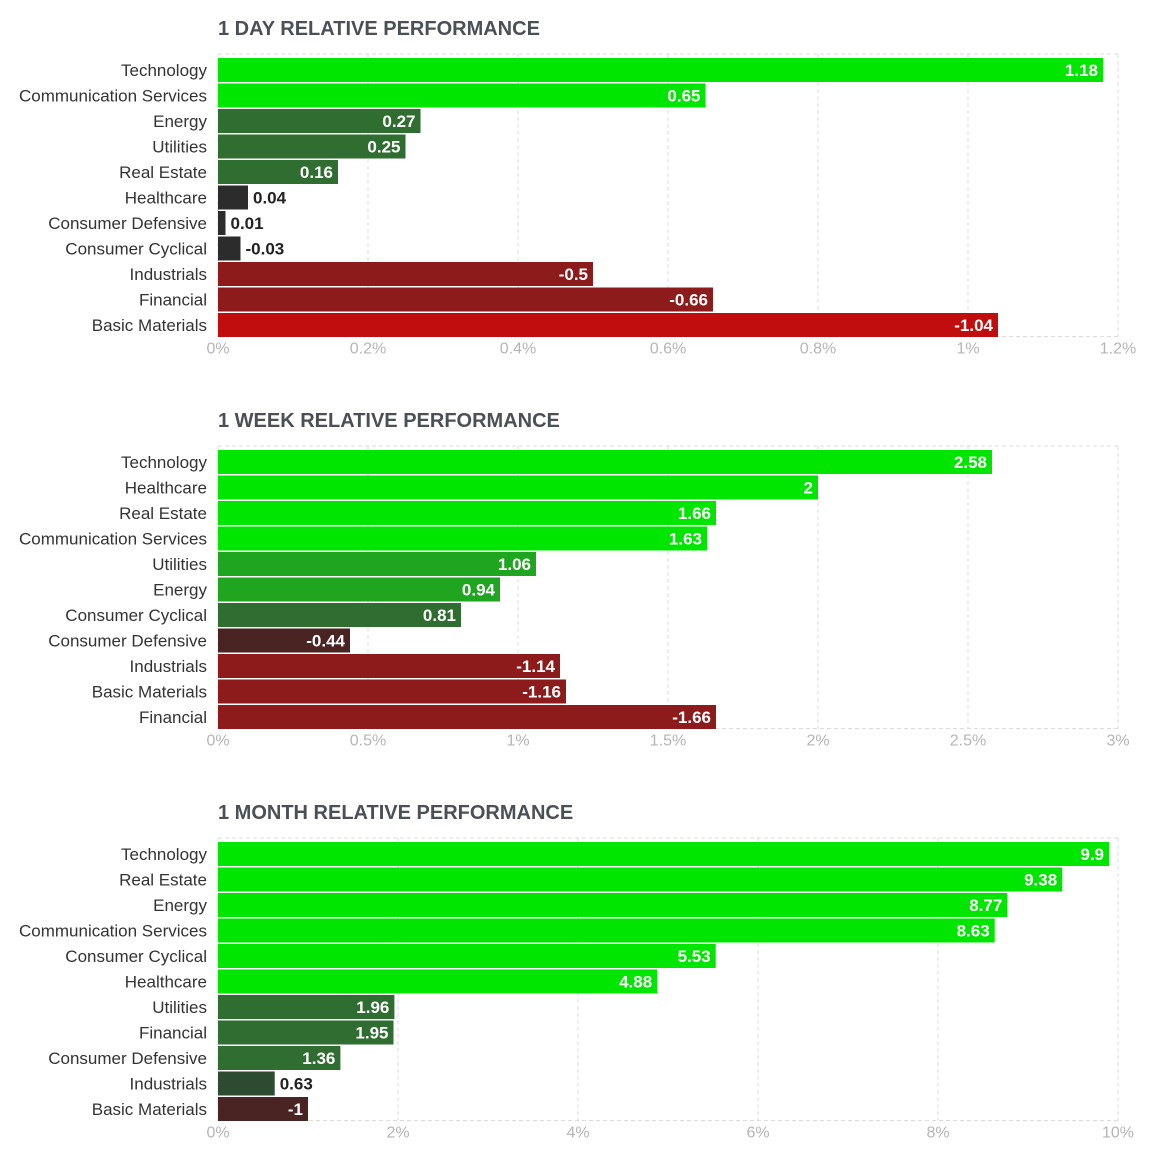  Describe the element at coordinates (757, 1133) in the screenshot. I see `tick-label: 6%` at that location.